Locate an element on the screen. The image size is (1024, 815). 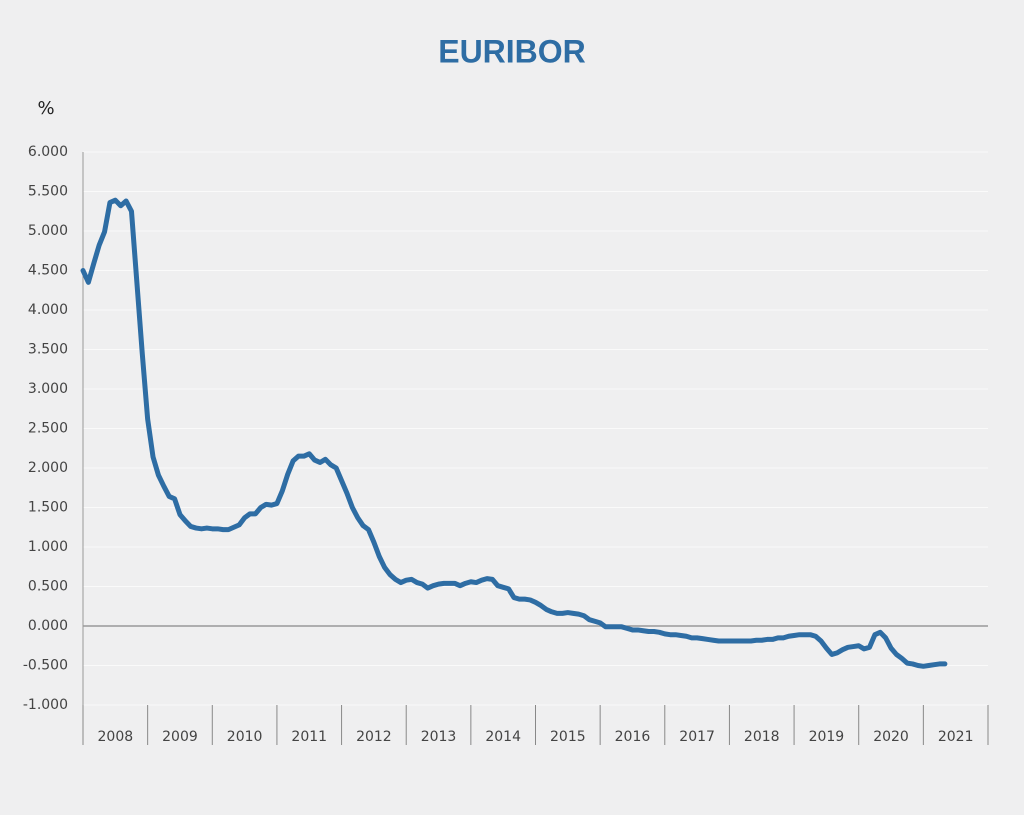
x-tick-label: 2013 is located at coordinates (439, 737).